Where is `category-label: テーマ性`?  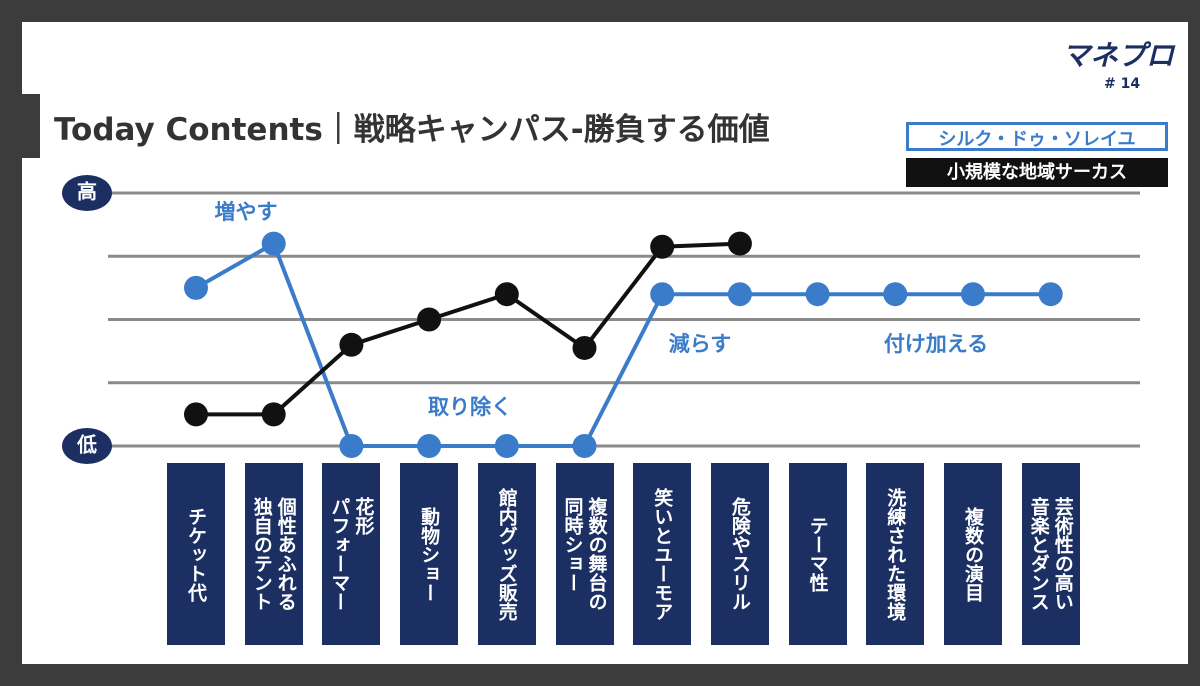
category-label: テーマ性 is located at coordinates (817, 554).